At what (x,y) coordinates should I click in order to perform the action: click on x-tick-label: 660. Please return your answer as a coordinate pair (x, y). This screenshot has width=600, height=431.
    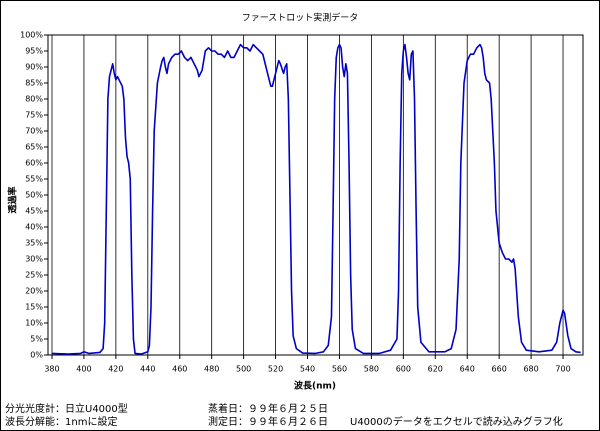
    Looking at the image, I should click on (499, 369).